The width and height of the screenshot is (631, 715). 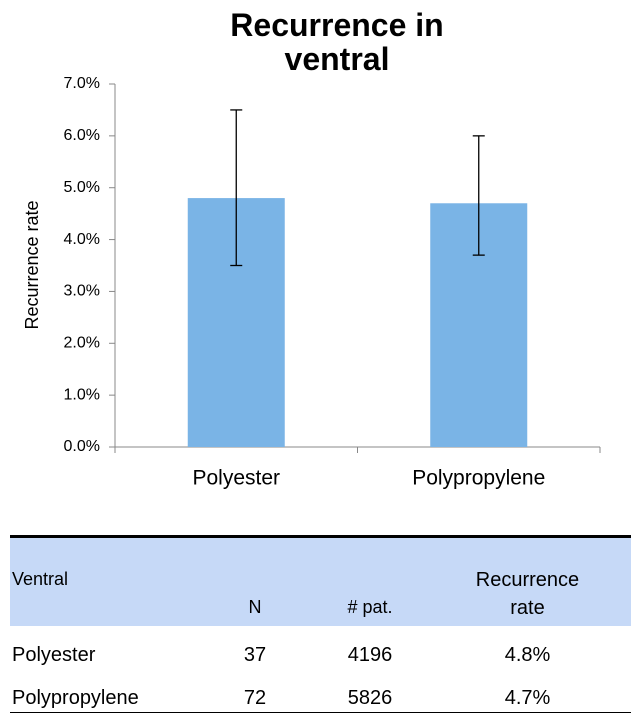 I want to click on table-cell: 37, so click(x=255, y=655).